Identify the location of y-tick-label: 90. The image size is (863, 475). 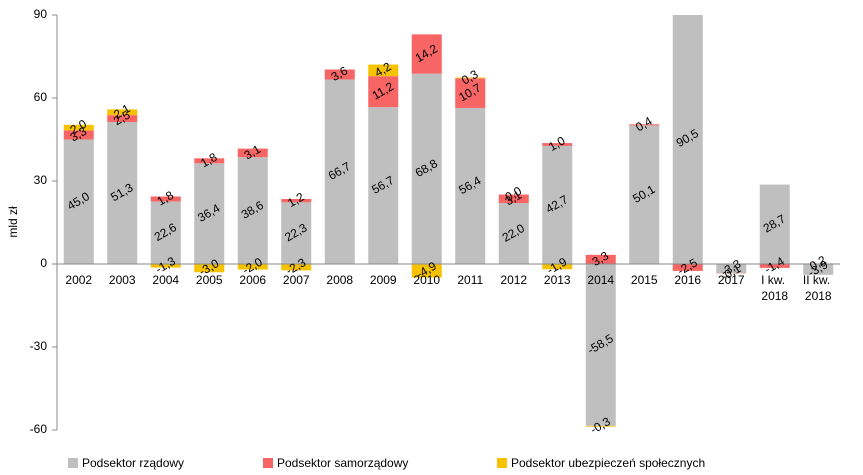
(41, 14).